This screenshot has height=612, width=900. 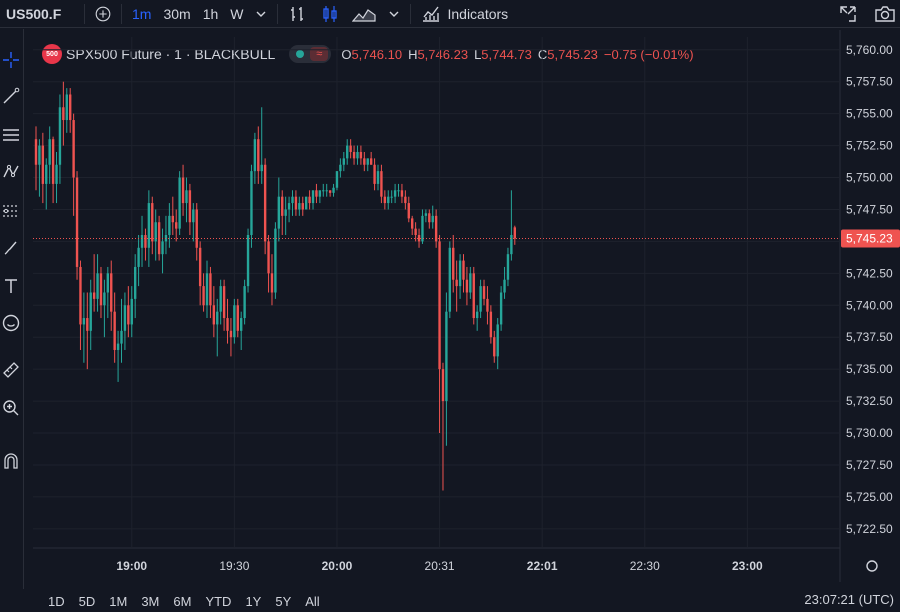 I want to click on pattern-tool, so click(x=11, y=172).